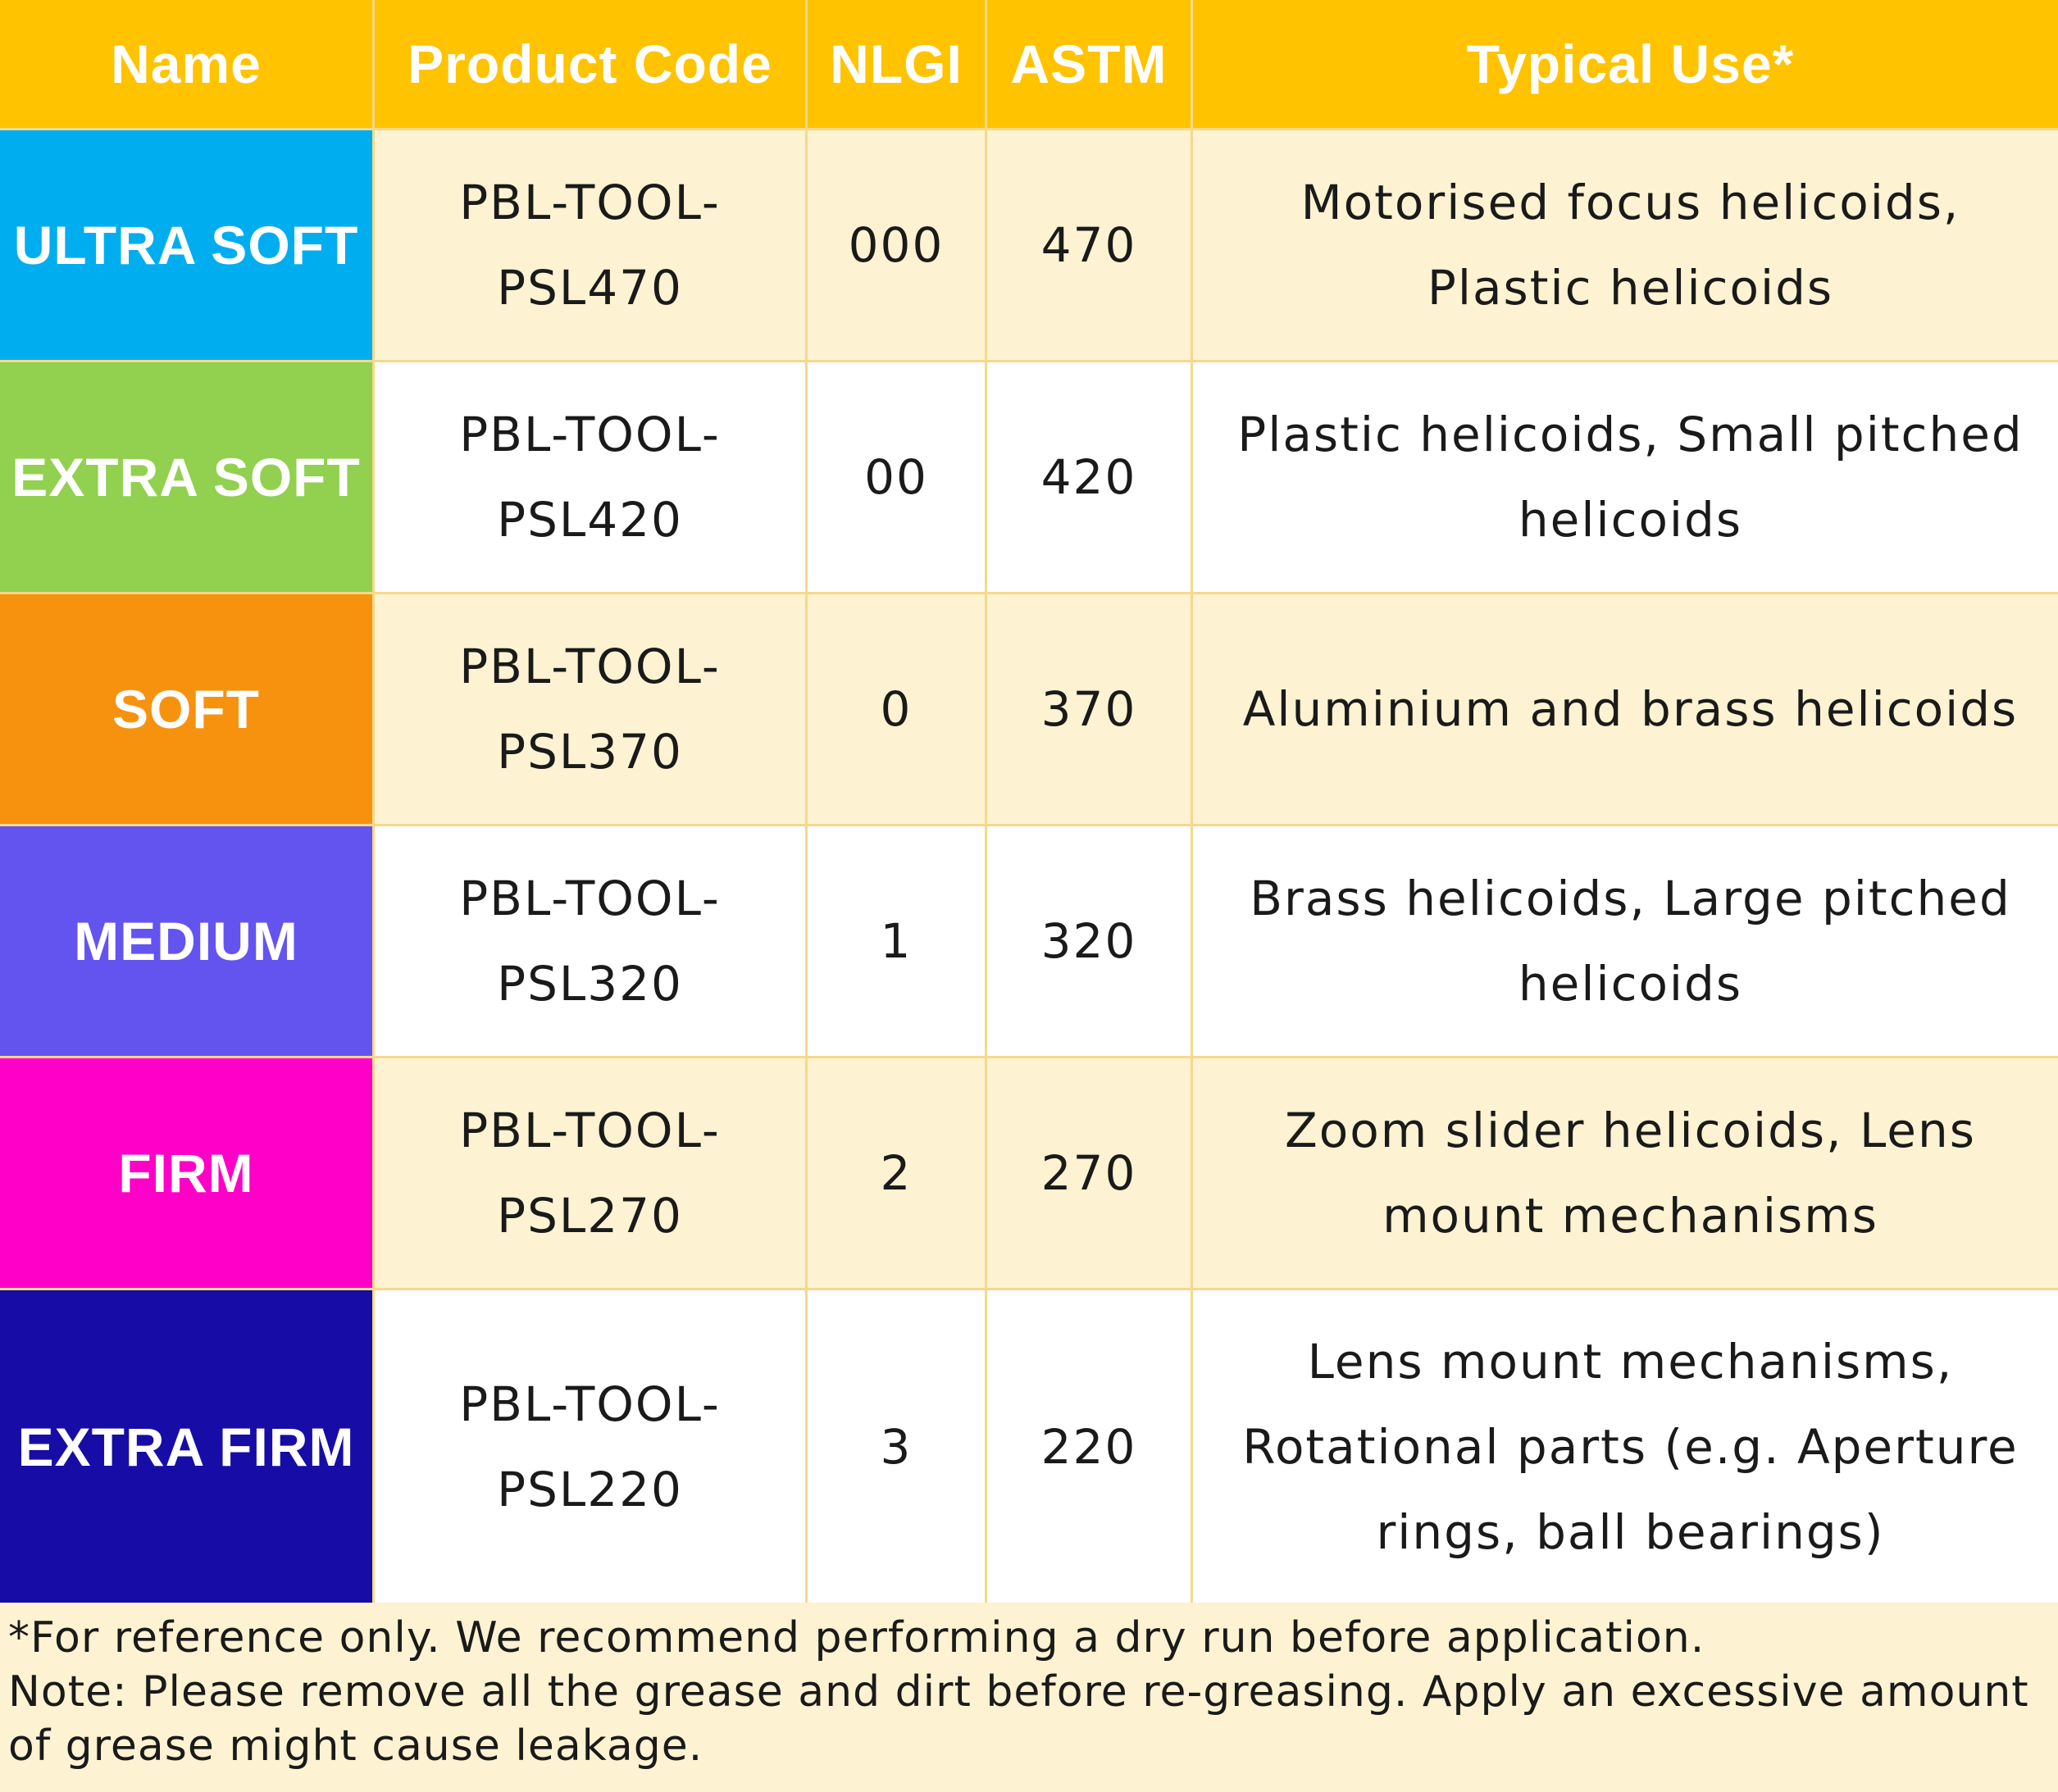 Image resolution: width=2058 pixels, height=1792 pixels. Describe the element at coordinates (897, 709) in the screenshot. I see `nlgi-value: 0` at that location.